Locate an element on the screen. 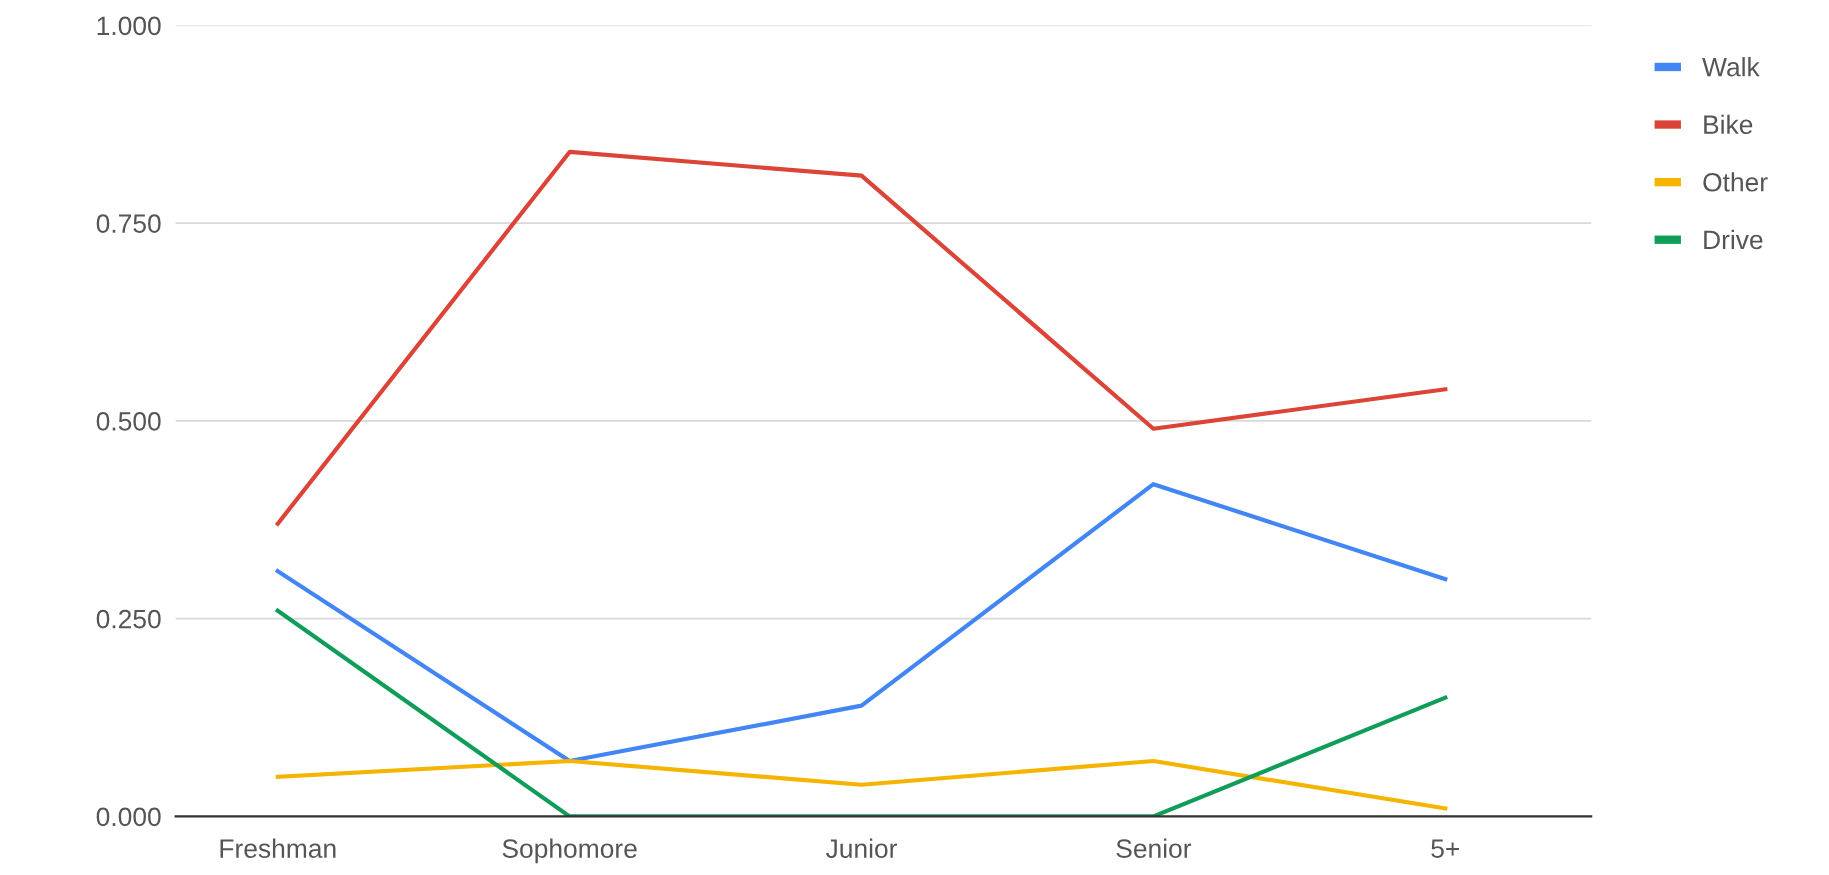 The image size is (1829, 875). x-tick-label: Junior is located at coordinates (861, 848).